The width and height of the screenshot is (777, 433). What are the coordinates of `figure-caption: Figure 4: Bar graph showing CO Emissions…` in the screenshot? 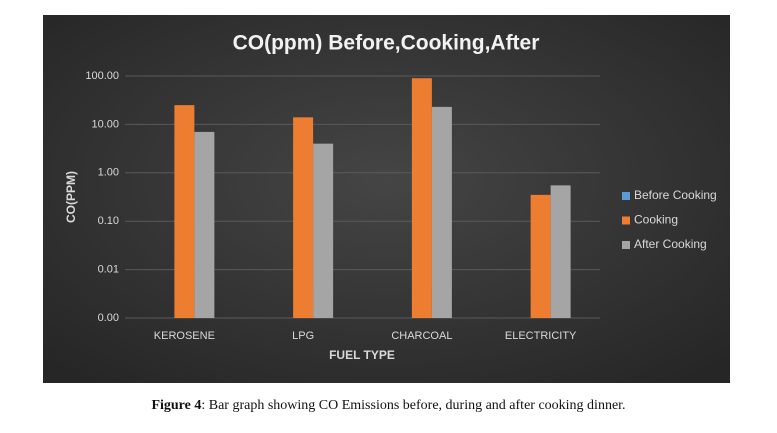 It's located at (388, 406).